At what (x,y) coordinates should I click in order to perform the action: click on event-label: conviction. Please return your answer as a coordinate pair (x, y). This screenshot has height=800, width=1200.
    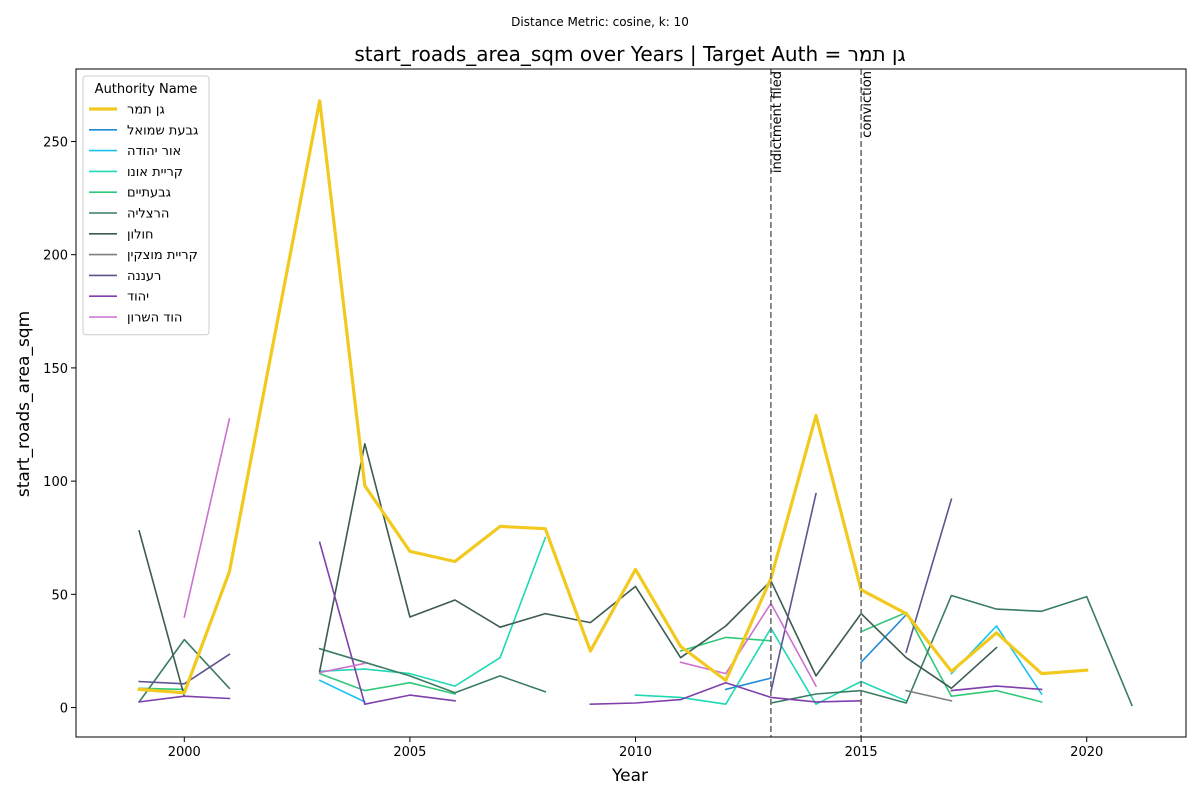
    Looking at the image, I should click on (867, 104).